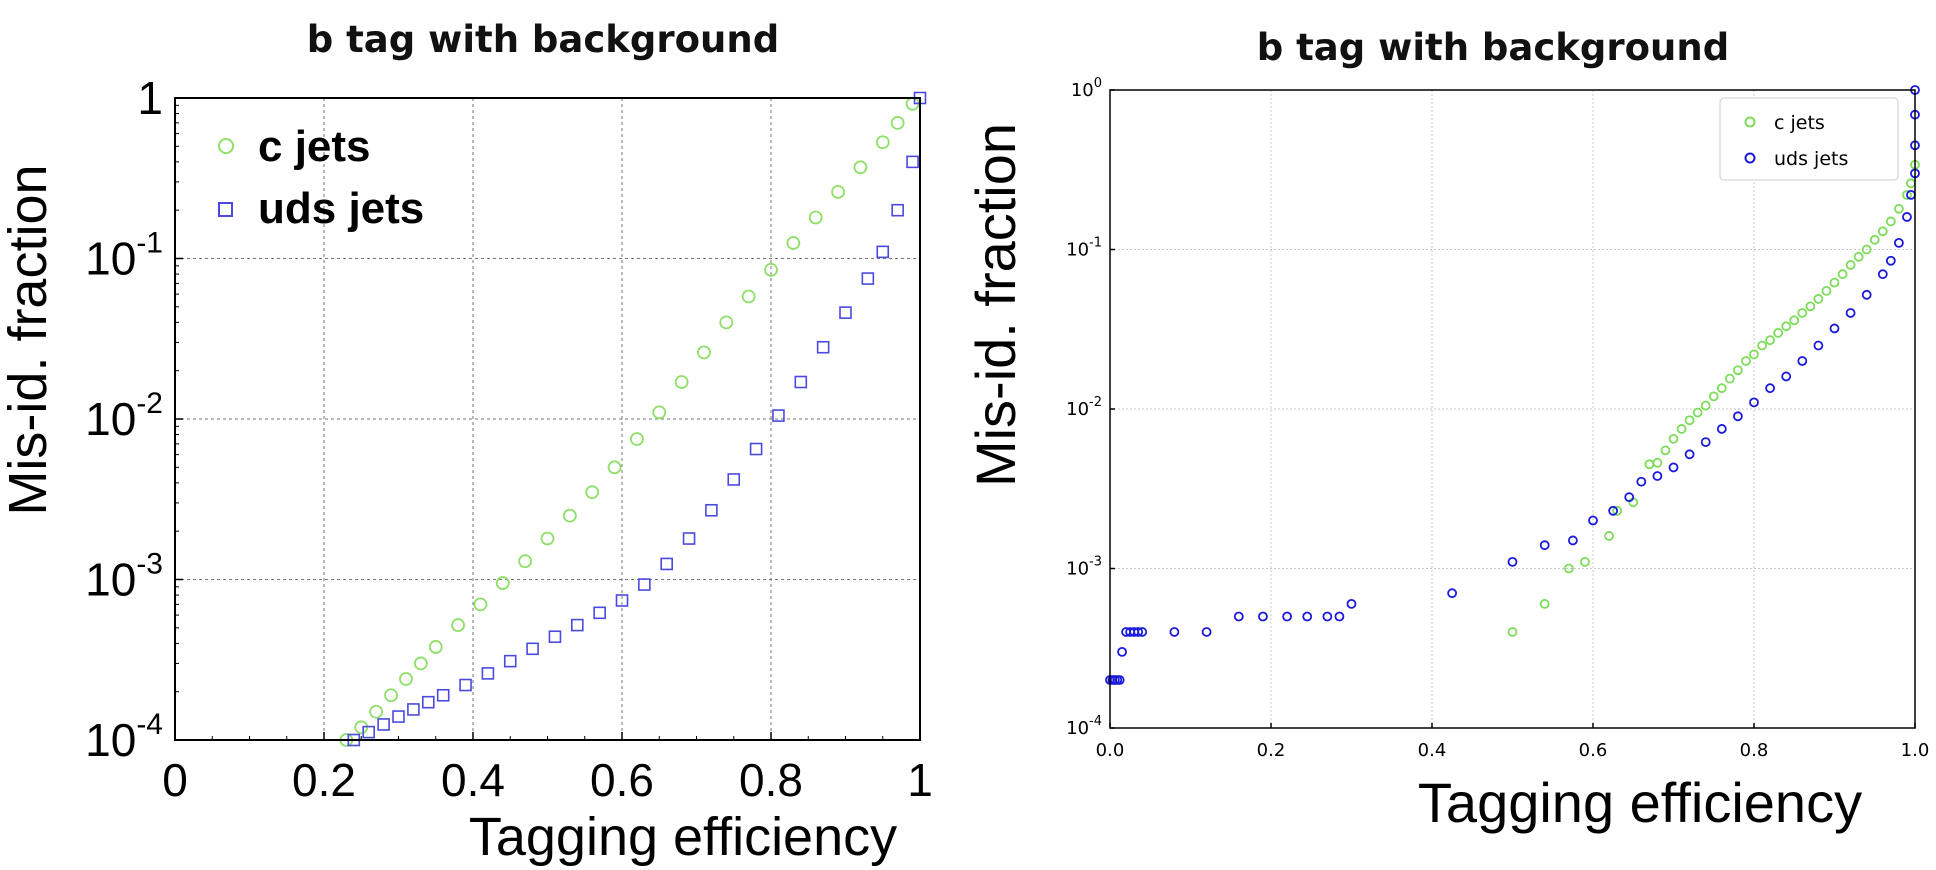  What do you see at coordinates (321, 177) in the screenshot?
I see `left-chart-legend: c jets uds jets` at bounding box center [321, 177].